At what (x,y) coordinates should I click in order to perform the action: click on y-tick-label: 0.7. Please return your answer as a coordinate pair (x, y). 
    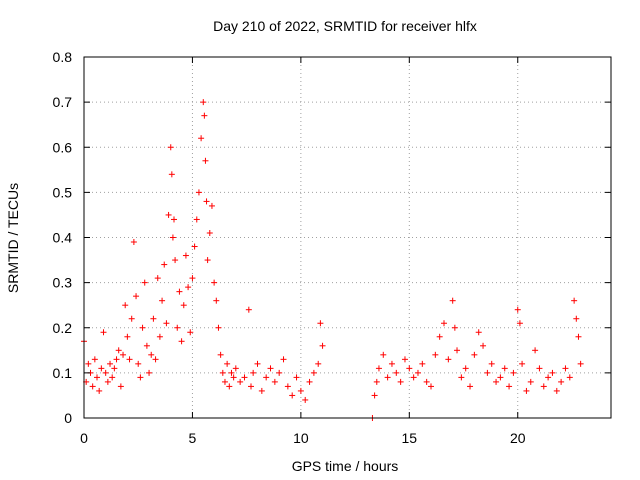
    Looking at the image, I should click on (63, 102).